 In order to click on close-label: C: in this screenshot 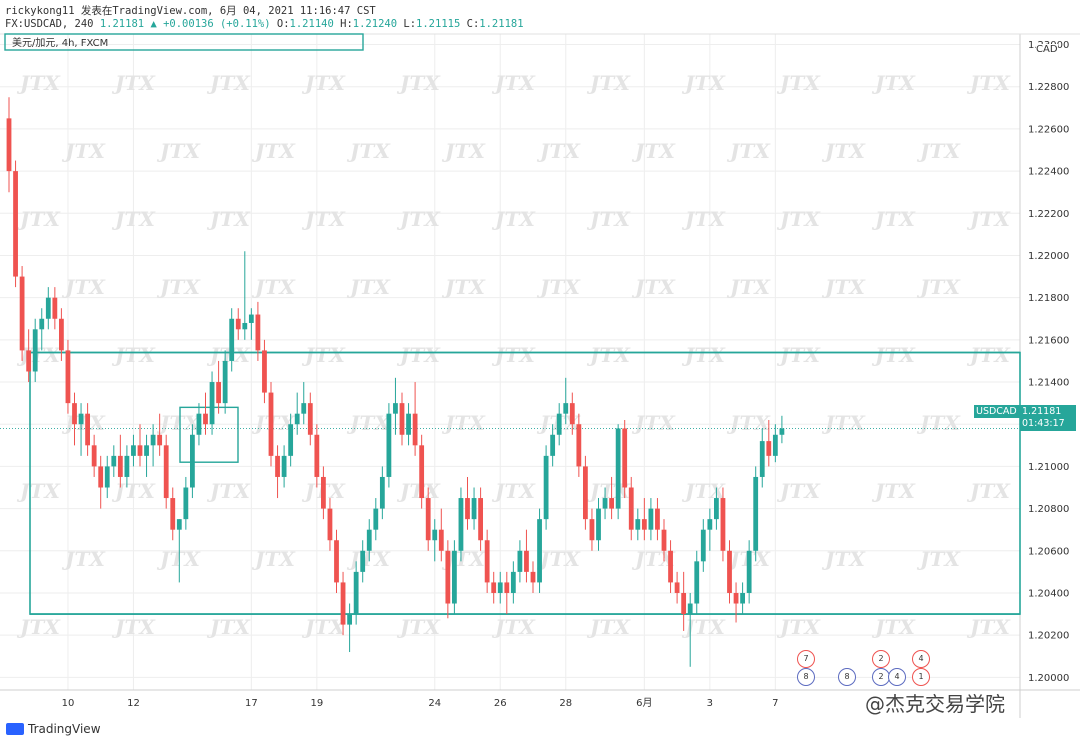, I will do `click(473, 24)`.